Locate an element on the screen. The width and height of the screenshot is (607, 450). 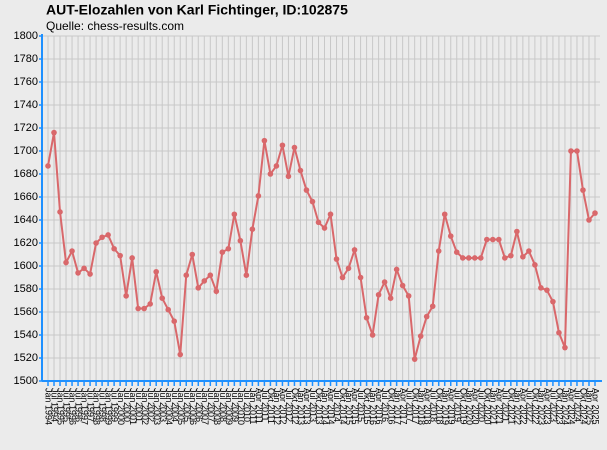
x-tick-label: Okt 2011 is located at coordinates (271, 406).